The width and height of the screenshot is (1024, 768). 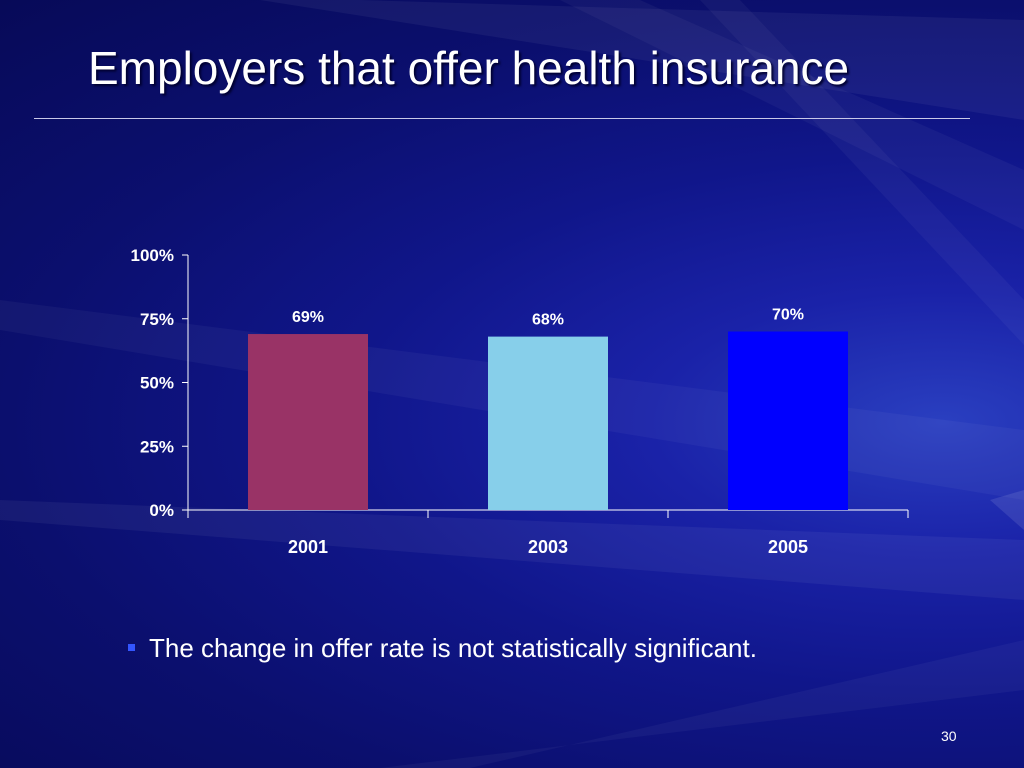 I want to click on bar-2001, so click(x=308, y=422).